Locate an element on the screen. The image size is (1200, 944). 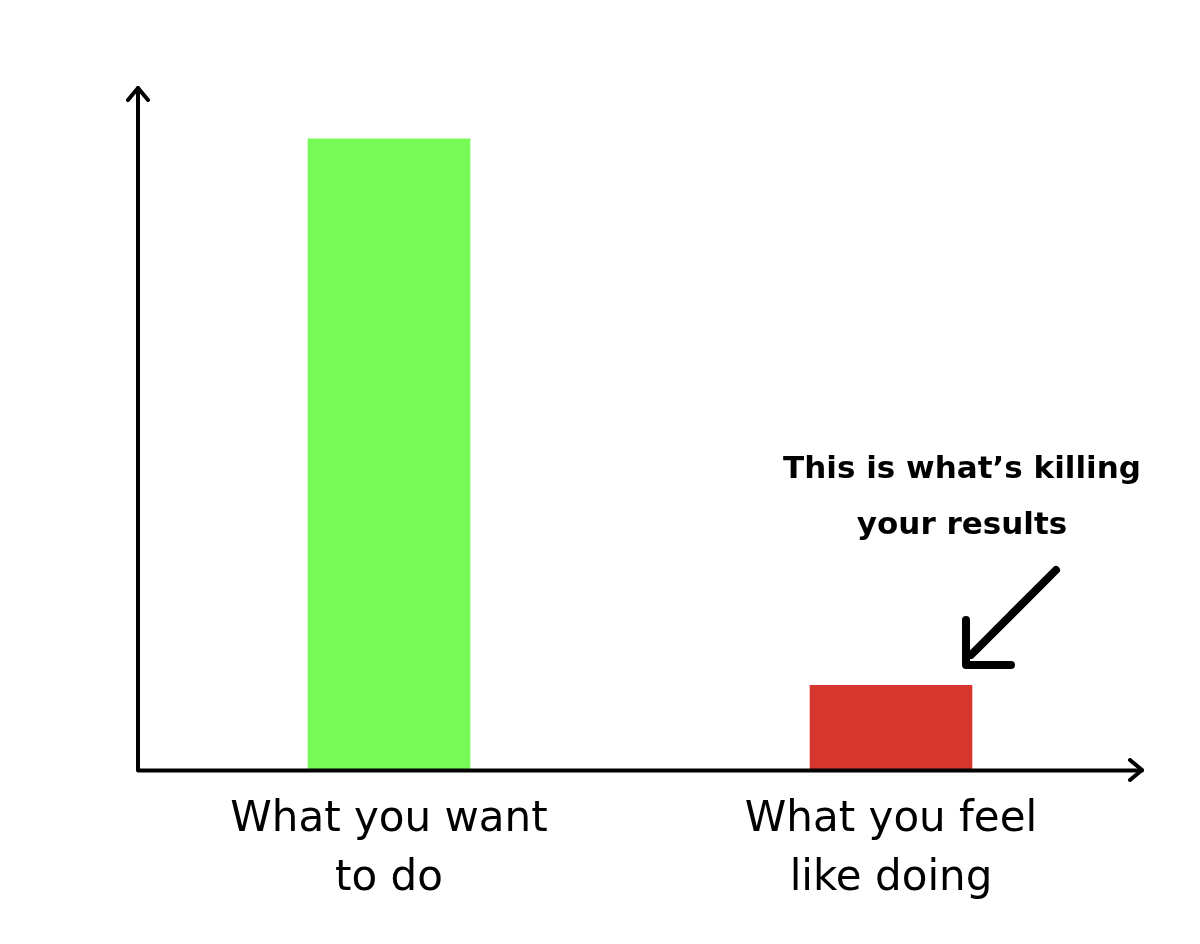
x-tick-label: What you want to do is located at coordinates (389, 845).